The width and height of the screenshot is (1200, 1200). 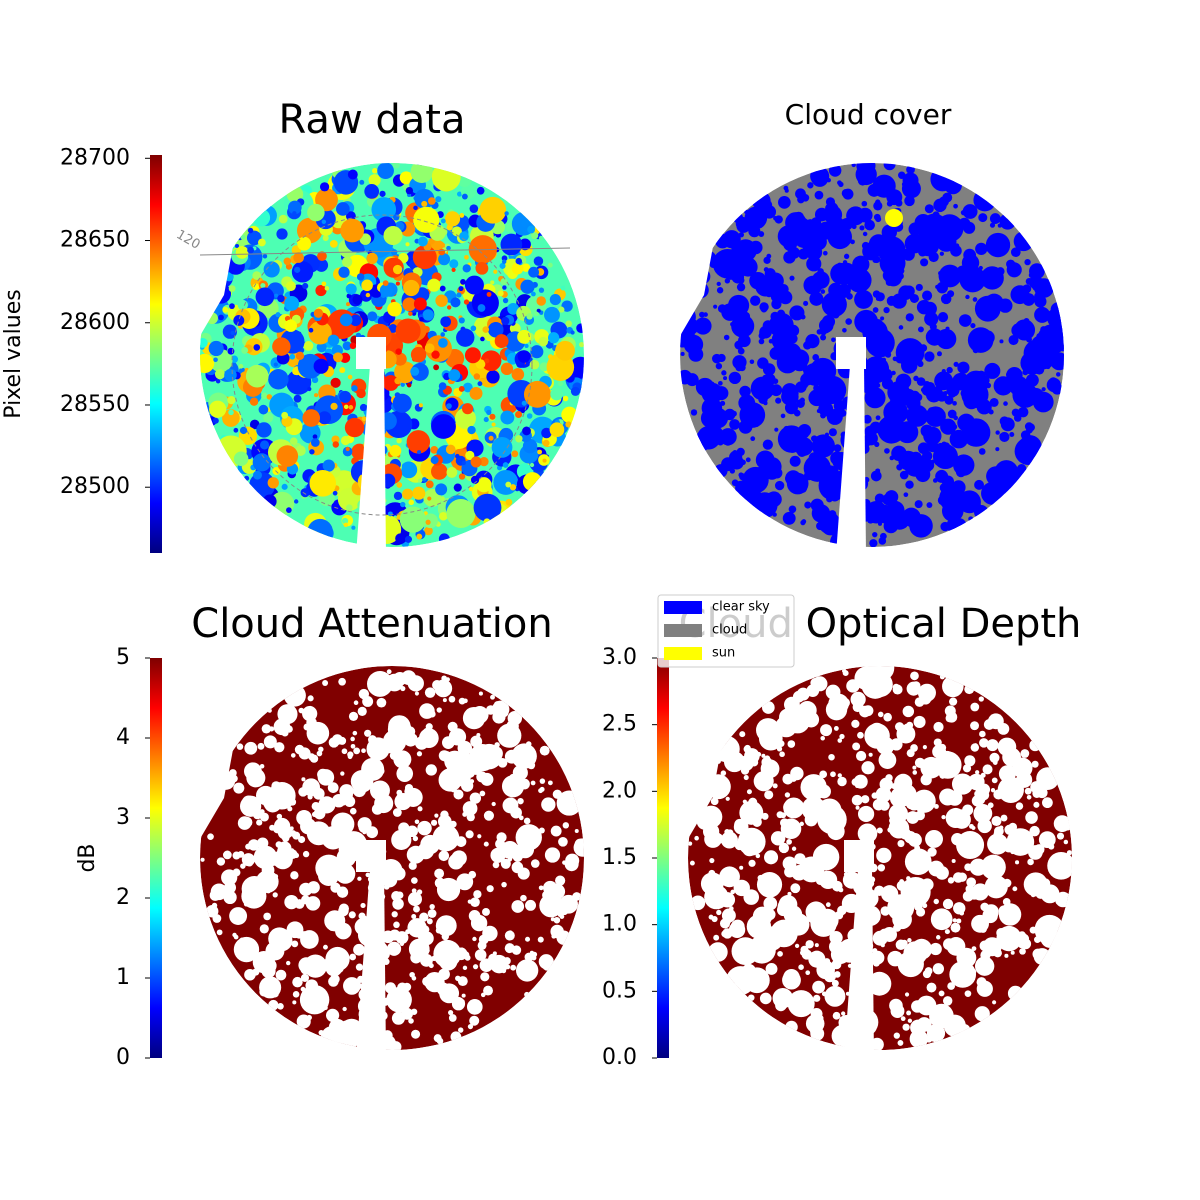 What do you see at coordinates (619, 790) in the screenshot?
I see `tick-label: 2.0` at bounding box center [619, 790].